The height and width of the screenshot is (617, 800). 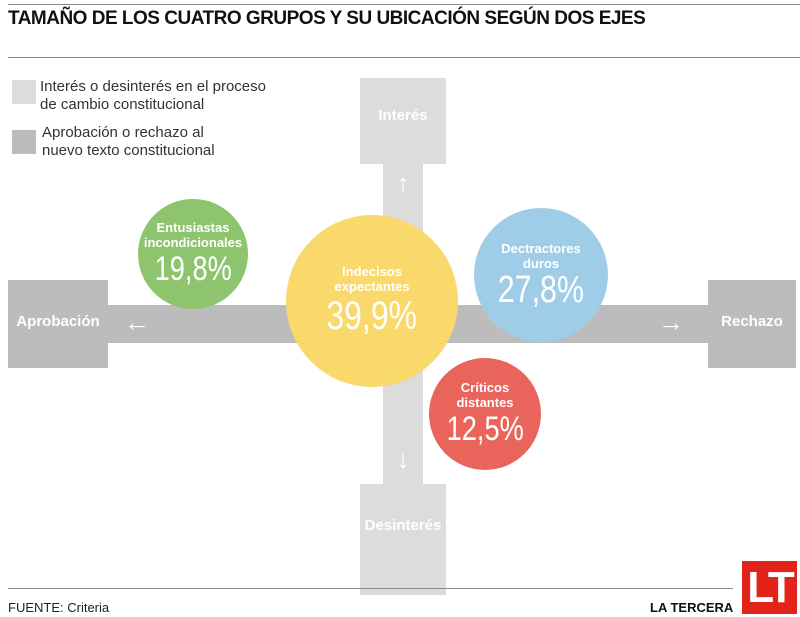 What do you see at coordinates (24, 142) in the screenshot?
I see `legend-swatch-approval` at bounding box center [24, 142].